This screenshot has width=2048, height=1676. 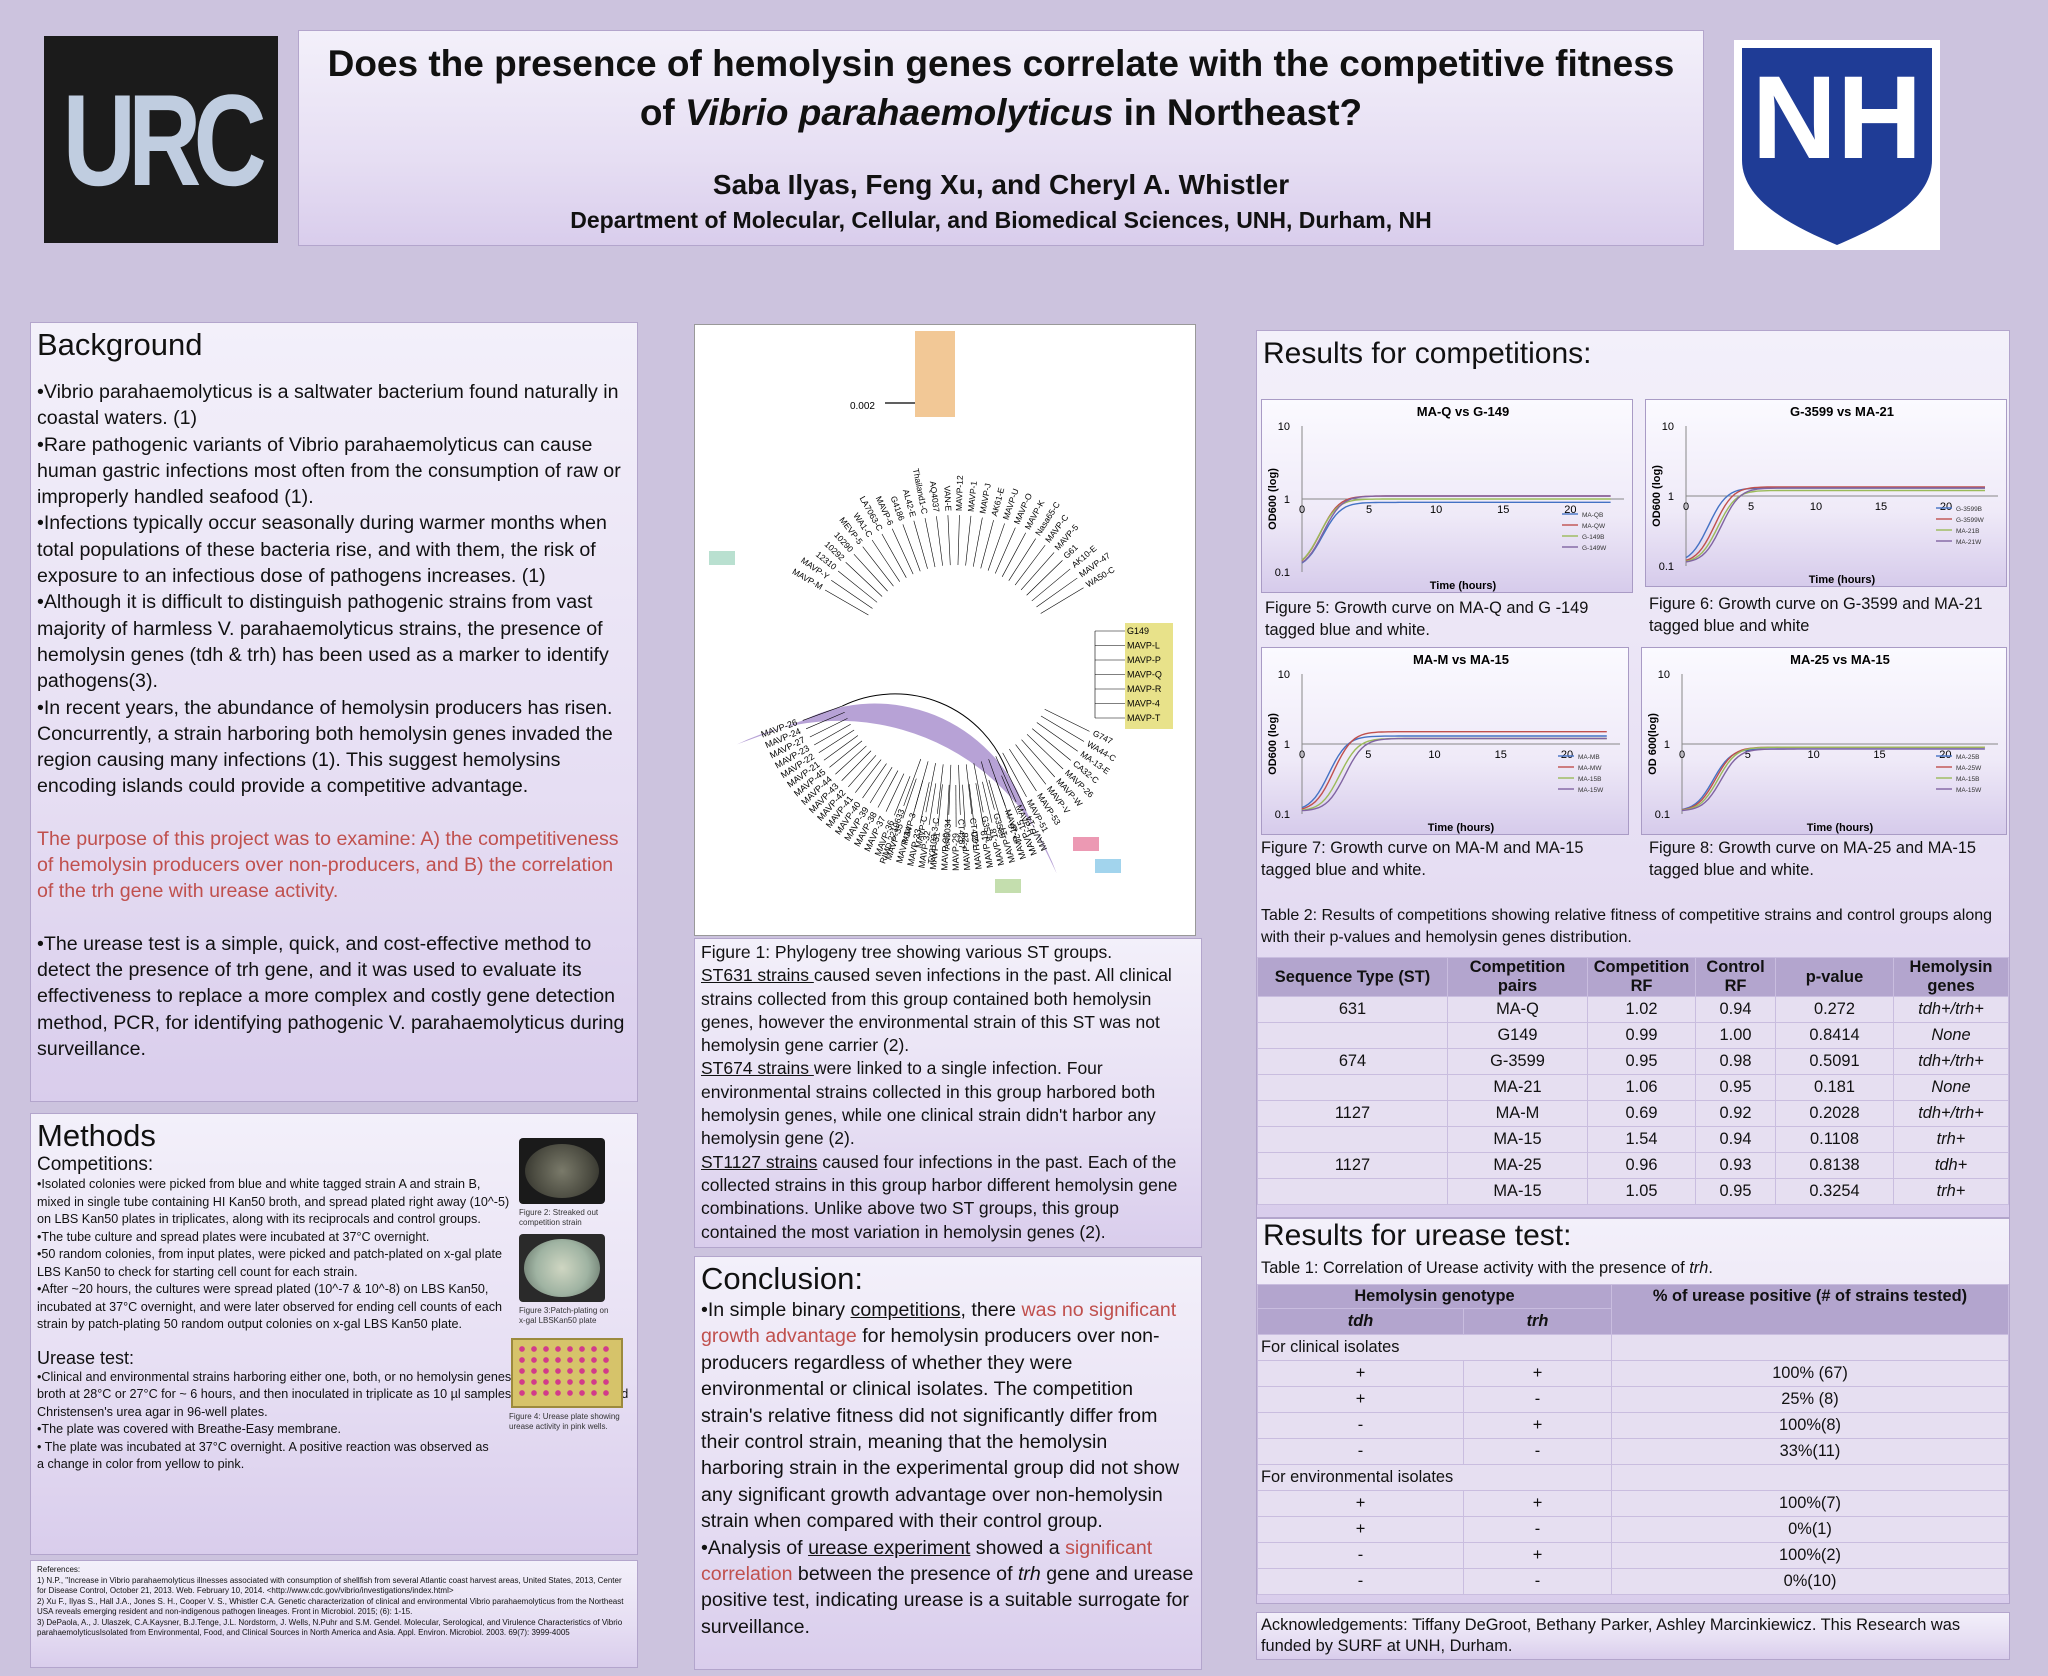 I want to click on chart-x-tick: 5, so click(x=1751, y=507).